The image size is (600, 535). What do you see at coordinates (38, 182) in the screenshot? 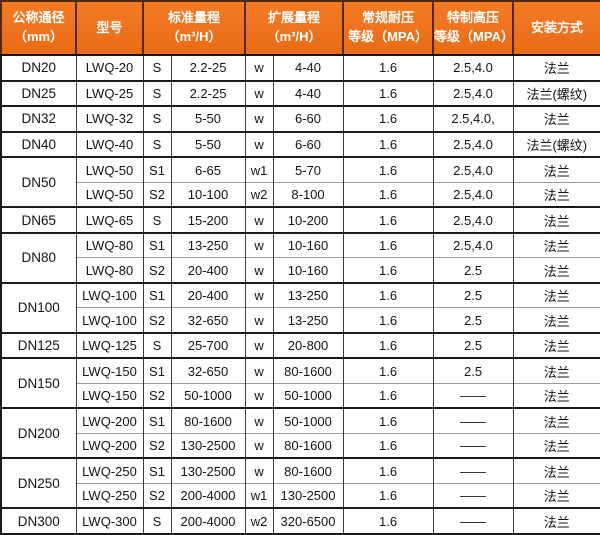
I see `nominal-diameter-cell: DN50` at bounding box center [38, 182].